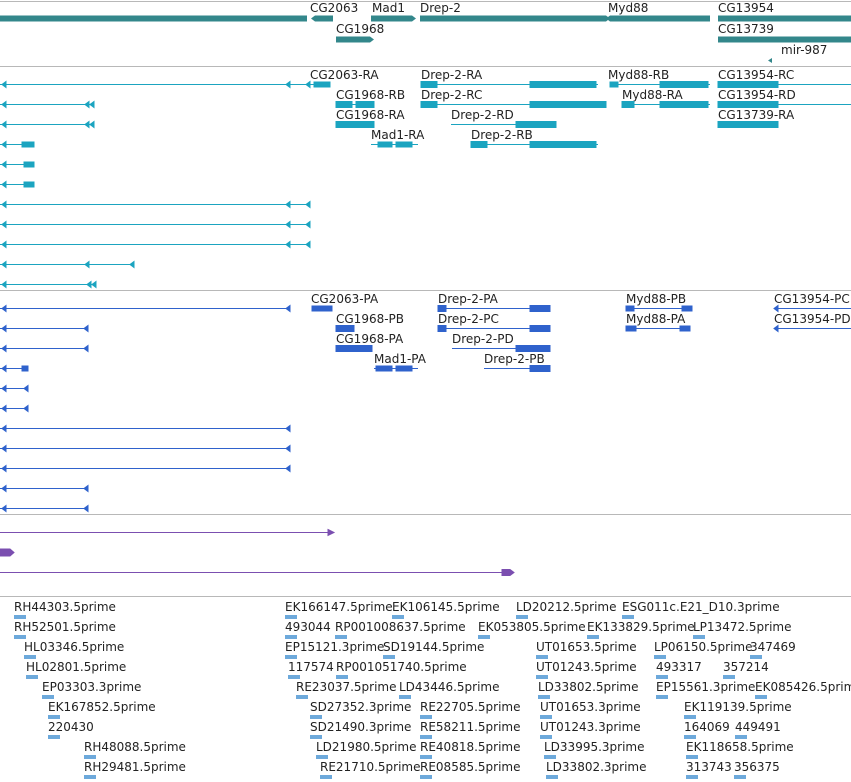 The image size is (851, 782). What do you see at coordinates (7, 552) in the screenshot?
I see `feature-block` at bounding box center [7, 552].